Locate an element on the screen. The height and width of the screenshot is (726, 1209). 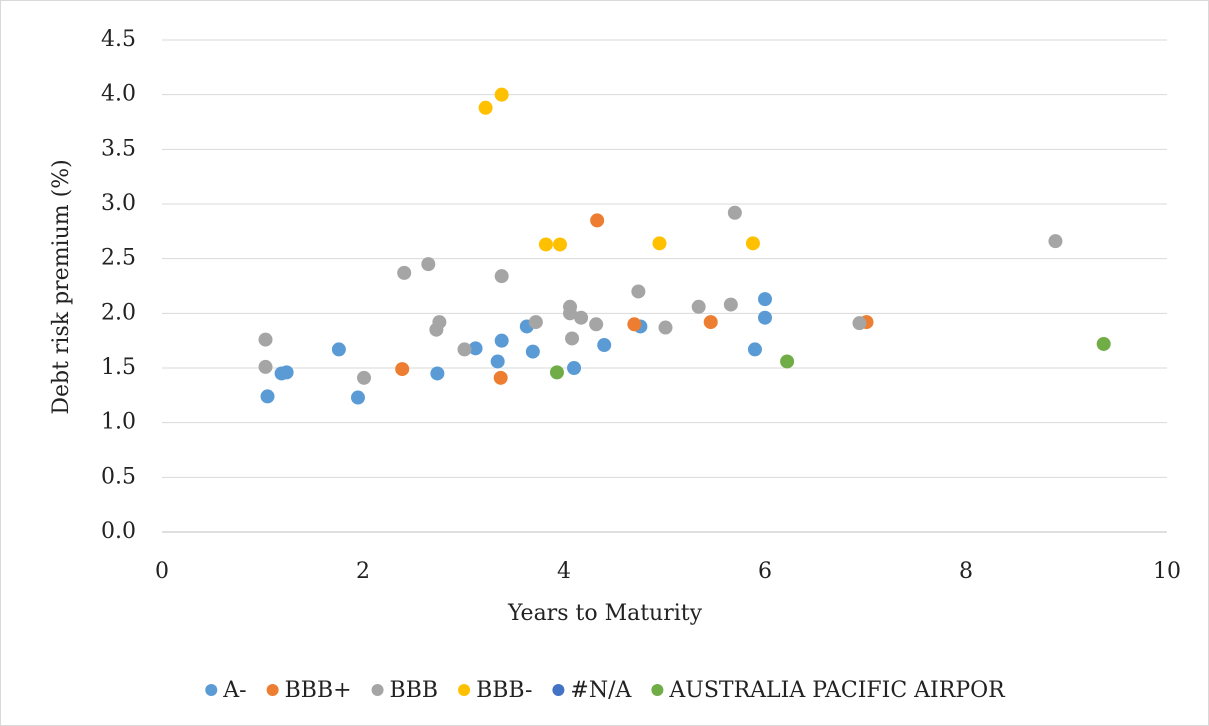
legend-label: AUSTRALIA PACIFIC AIRPOR is located at coordinates (837, 690).